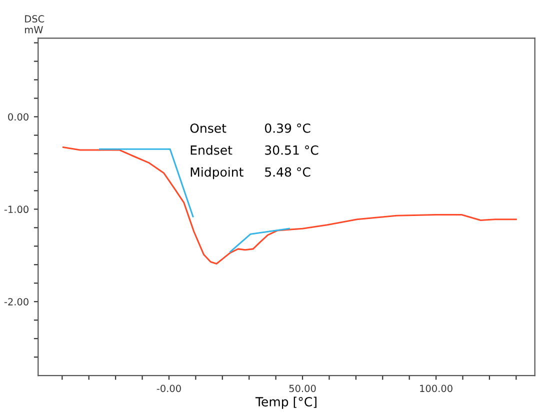 This screenshot has width=537, height=415. I want to click on x-tick-label: 50.00, so click(302, 388).